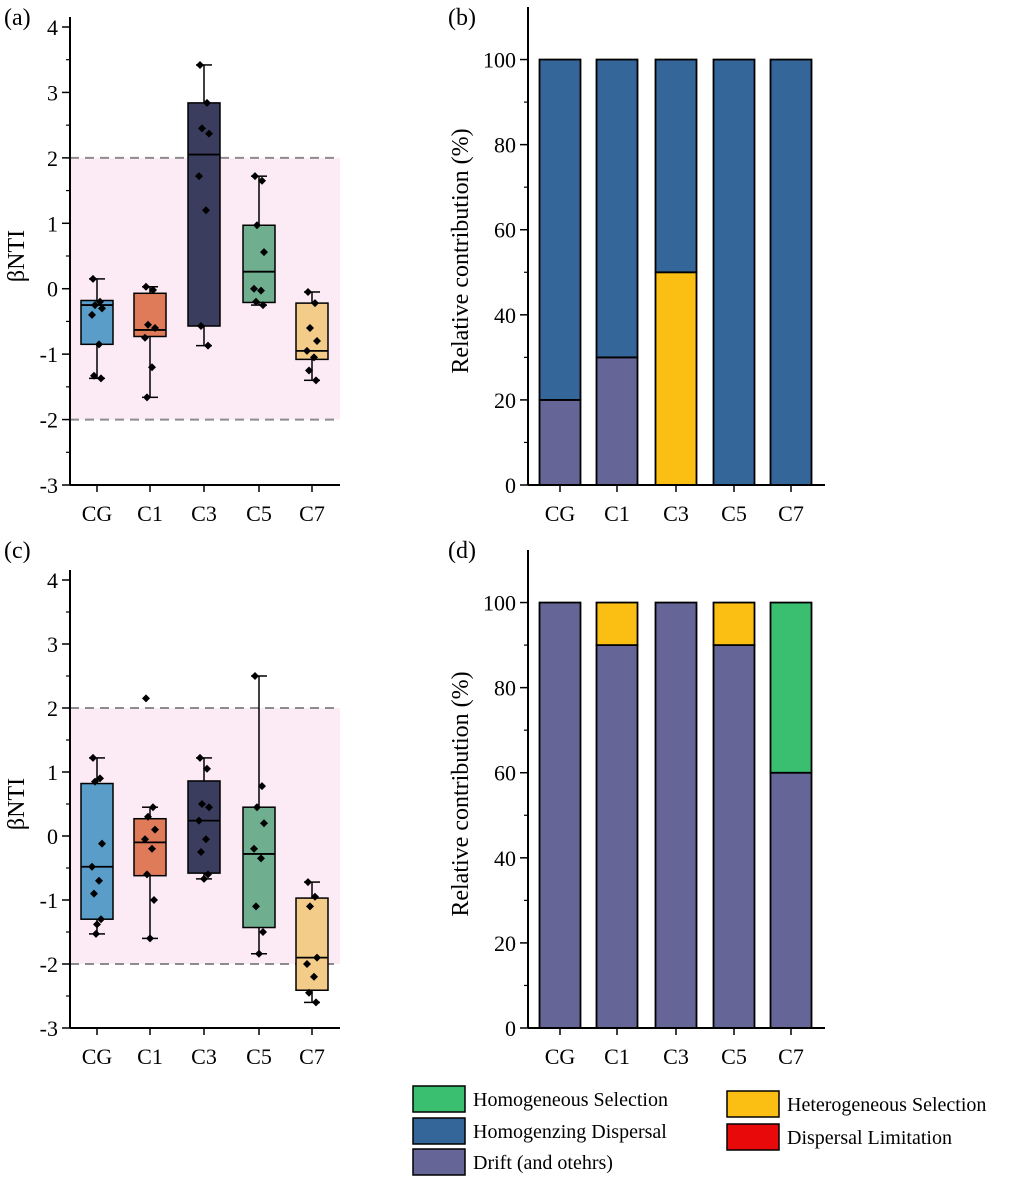 This screenshot has width=1024, height=1177. I want to click on box-cg, so click(97, 845).